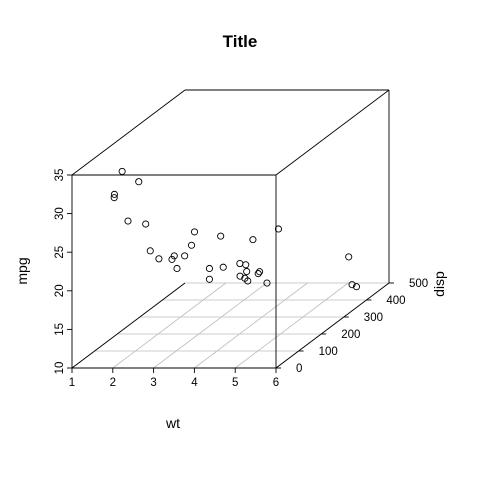  What do you see at coordinates (60, 175) in the screenshot?
I see `z-tick-label: 35` at bounding box center [60, 175].